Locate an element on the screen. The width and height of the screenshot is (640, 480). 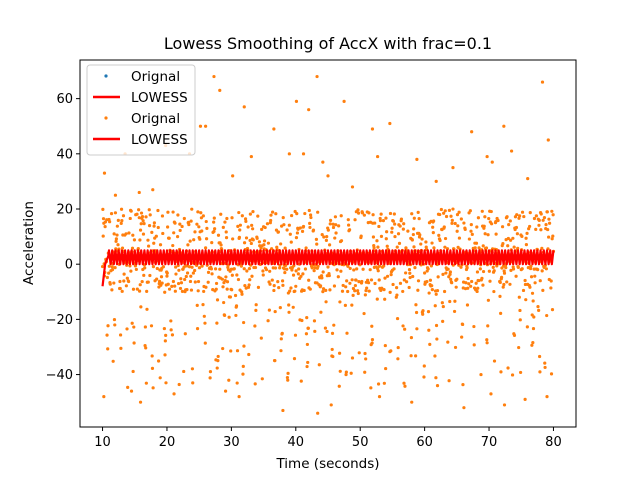
legend-marker is located at coordinates (106, 118).